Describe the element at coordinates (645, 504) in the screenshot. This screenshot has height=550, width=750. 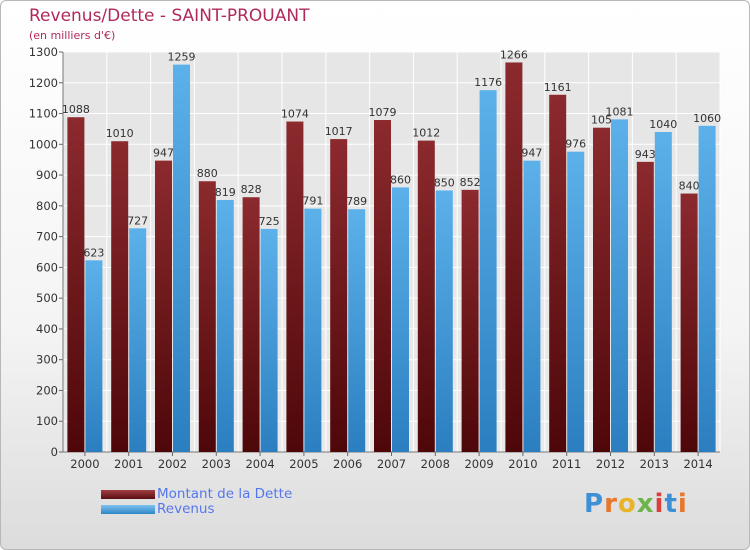
I see `brand-letter: x` at that location.